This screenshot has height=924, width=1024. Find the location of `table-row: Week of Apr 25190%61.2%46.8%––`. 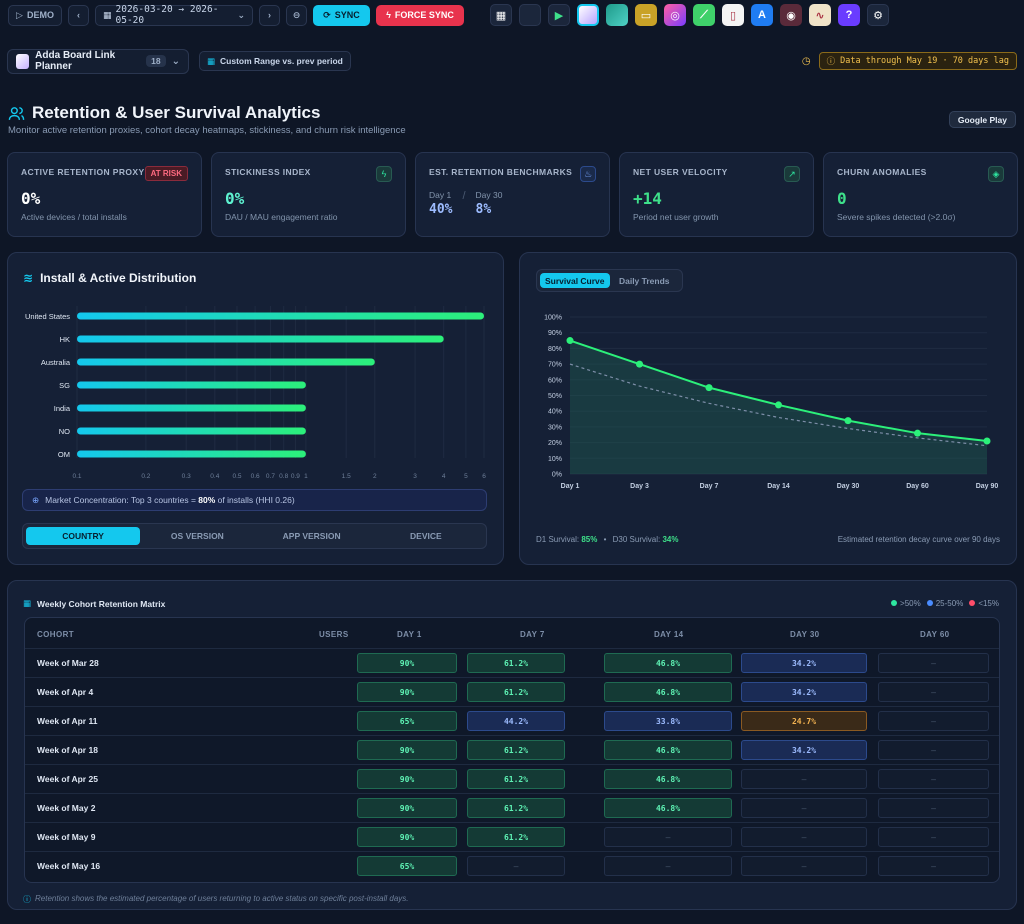

table-row: Week of Apr 25190%61.2%46.8%–– is located at coordinates (512, 778).